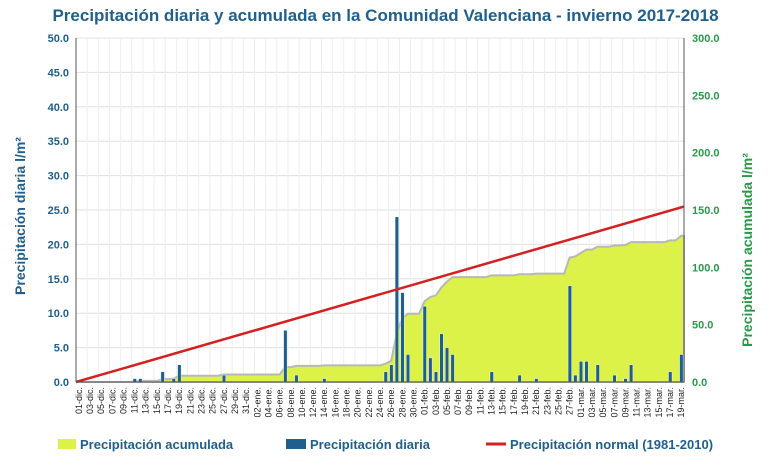 The height and width of the screenshot is (471, 771). What do you see at coordinates (414, 402) in the screenshot?
I see `x-tick-label: 30-ene.` at bounding box center [414, 402].